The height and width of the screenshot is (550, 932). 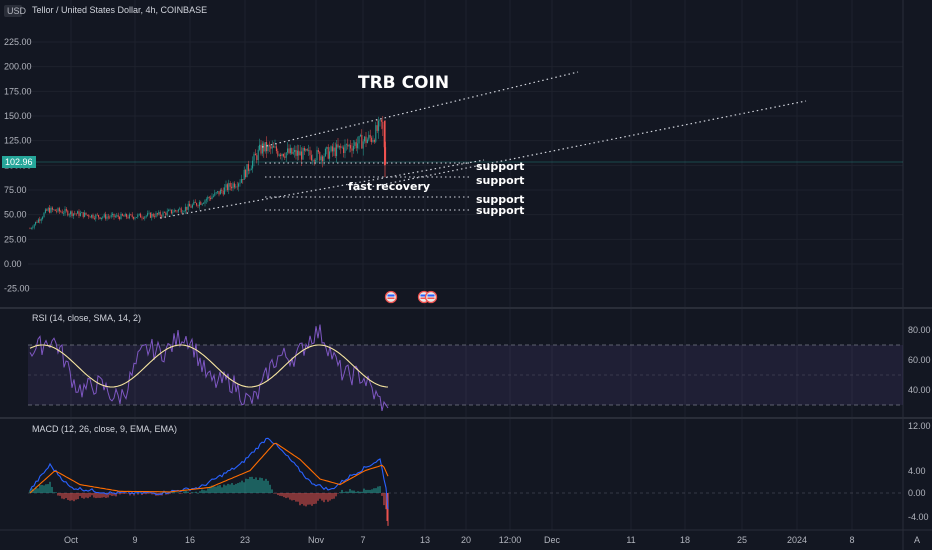 I want to click on time-tick-label: Oct, so click(x=71, y=540).